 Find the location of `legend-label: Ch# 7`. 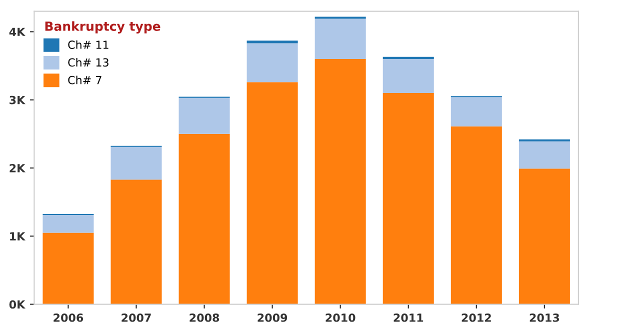

legend-label: Ch# 7 is located at coordinates (85, 80).